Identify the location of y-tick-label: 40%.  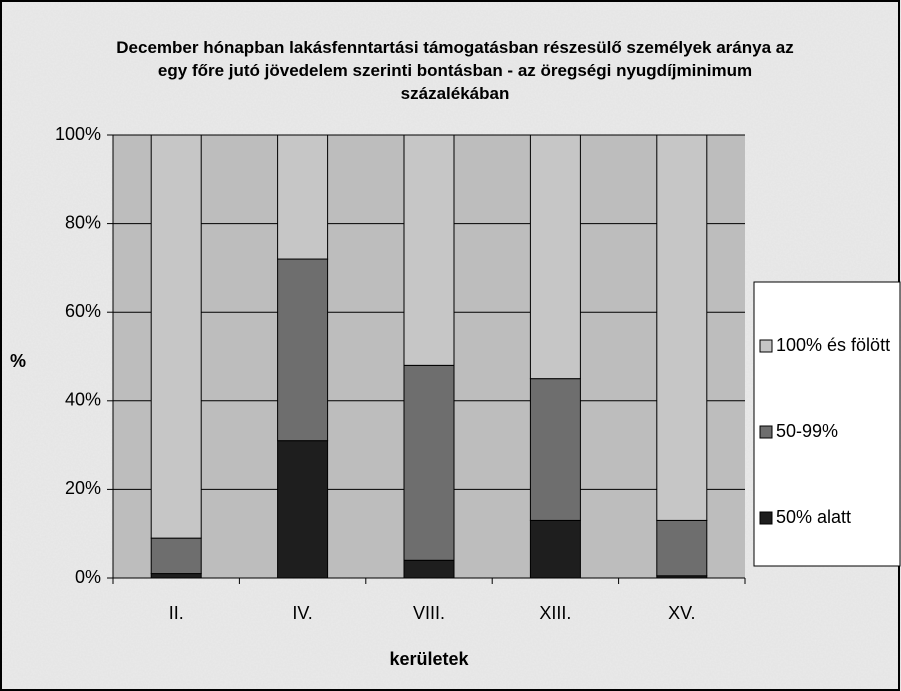
(83, 400).